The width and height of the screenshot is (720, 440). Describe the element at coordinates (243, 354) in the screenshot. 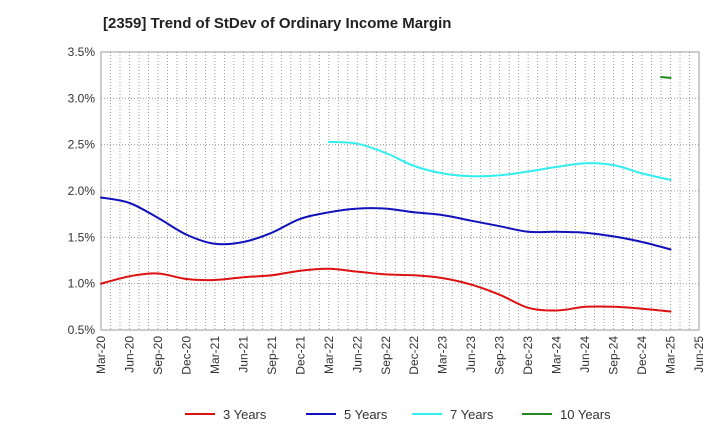

I see `x-tick-label: Jun-21` at that location.